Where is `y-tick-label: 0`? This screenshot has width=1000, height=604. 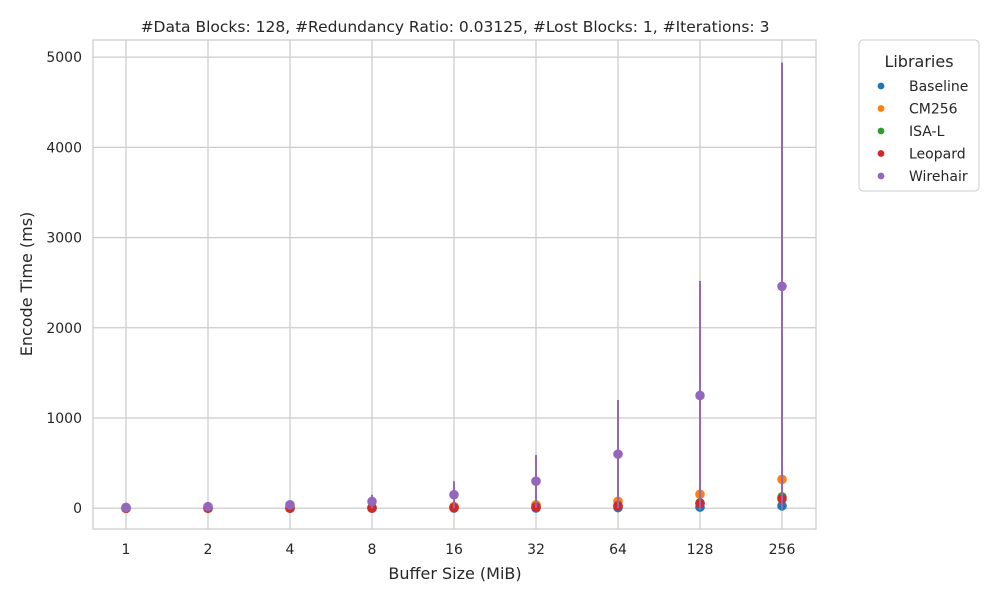 y-tick-label: 0 is located at coordinates (77, 509).